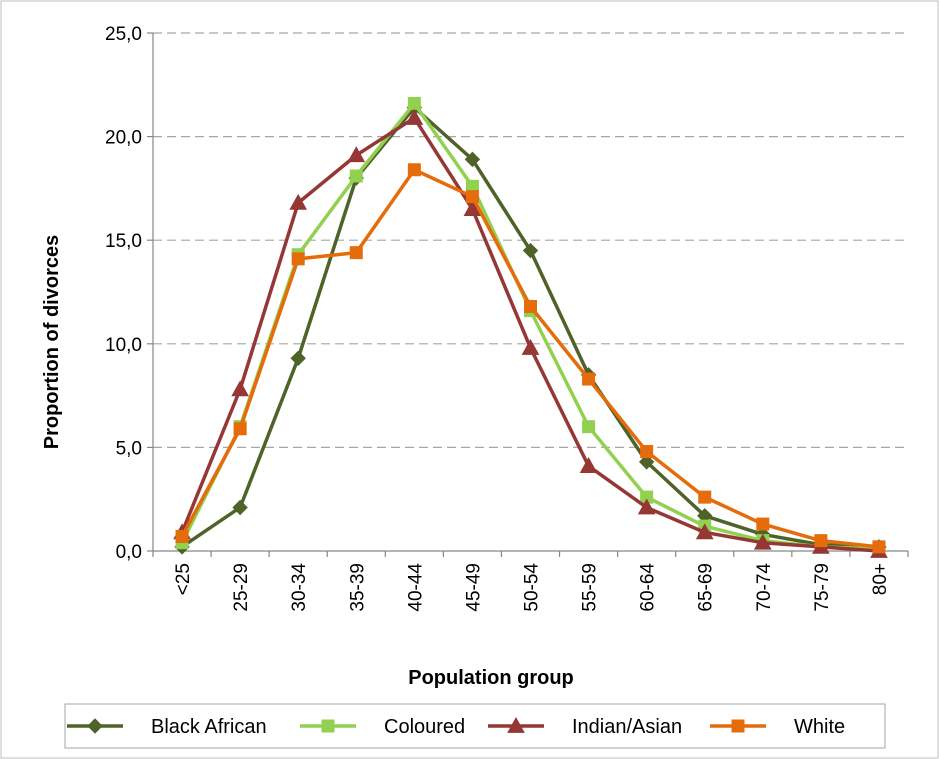 Image resolution: width=939 pixels, height=759 pixels. Describe the element at coordinates (473, 587) in the screenshot. I see `x-tick-label: 45-49` at that location.